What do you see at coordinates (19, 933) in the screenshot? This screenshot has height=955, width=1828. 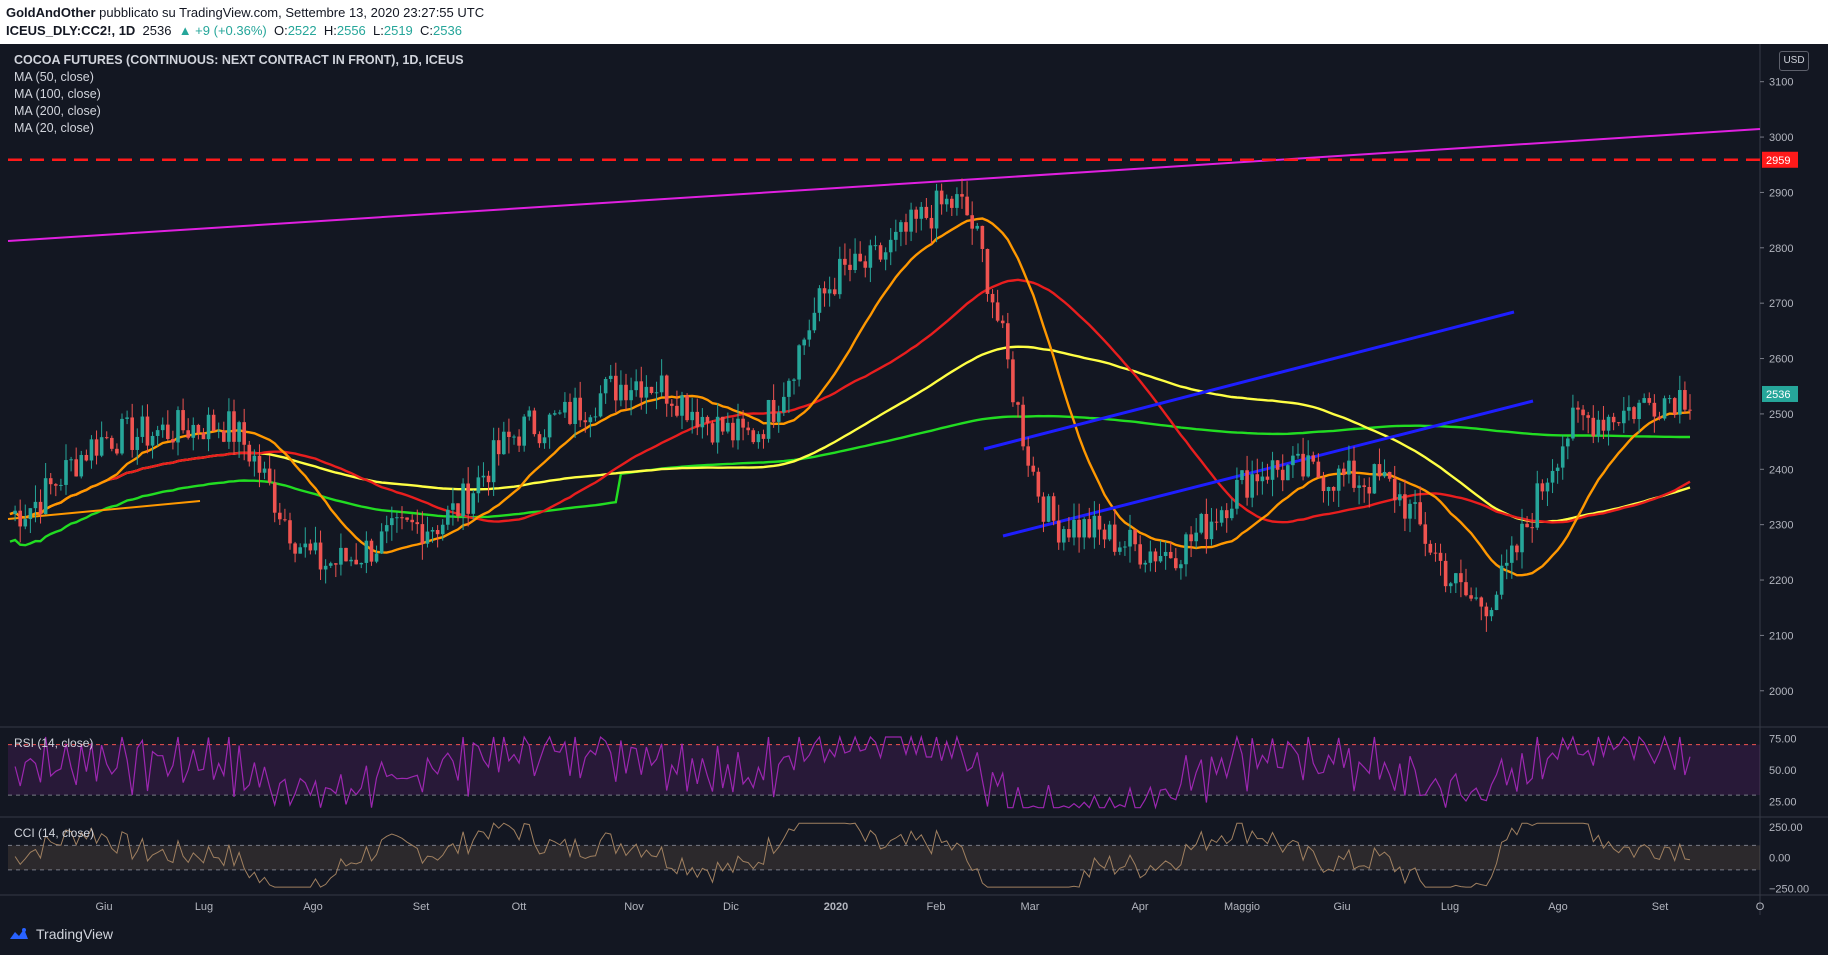 I see `tradingview-icon` at bounding box center [19, 933].